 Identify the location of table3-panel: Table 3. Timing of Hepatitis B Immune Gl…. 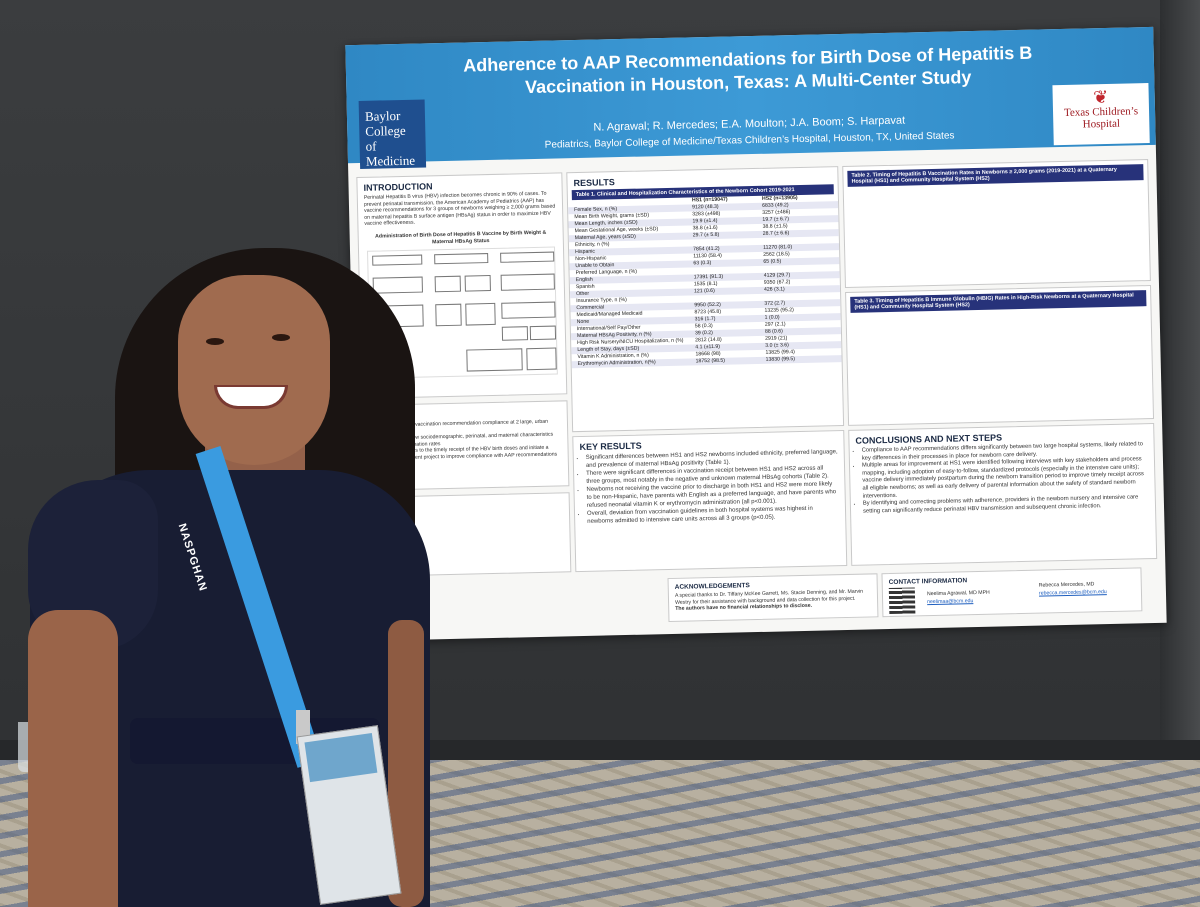
(1000, 355).